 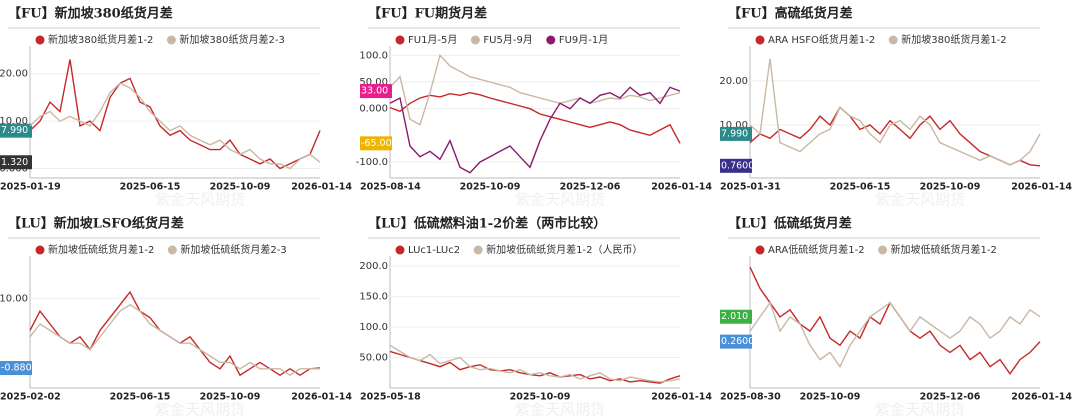 I want to click on value-label: -0.8800, so click(x=19, y=368).